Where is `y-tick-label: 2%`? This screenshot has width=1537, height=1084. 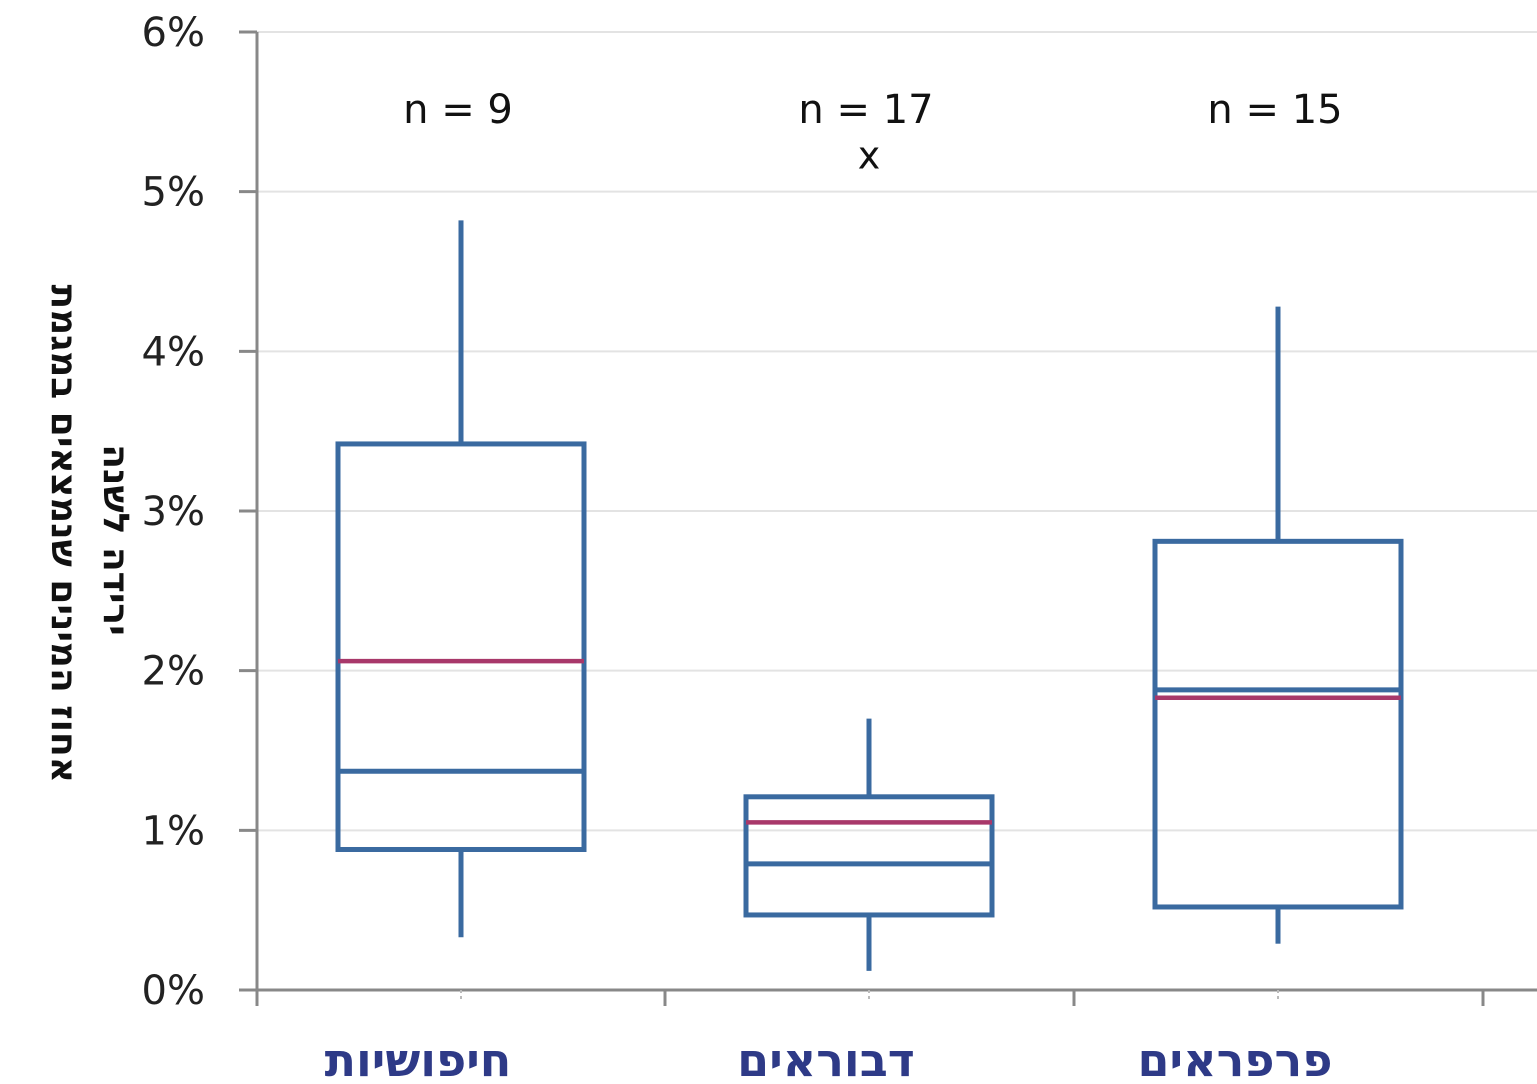 y-tick-label: 2% is located at coordinates (173, 672).